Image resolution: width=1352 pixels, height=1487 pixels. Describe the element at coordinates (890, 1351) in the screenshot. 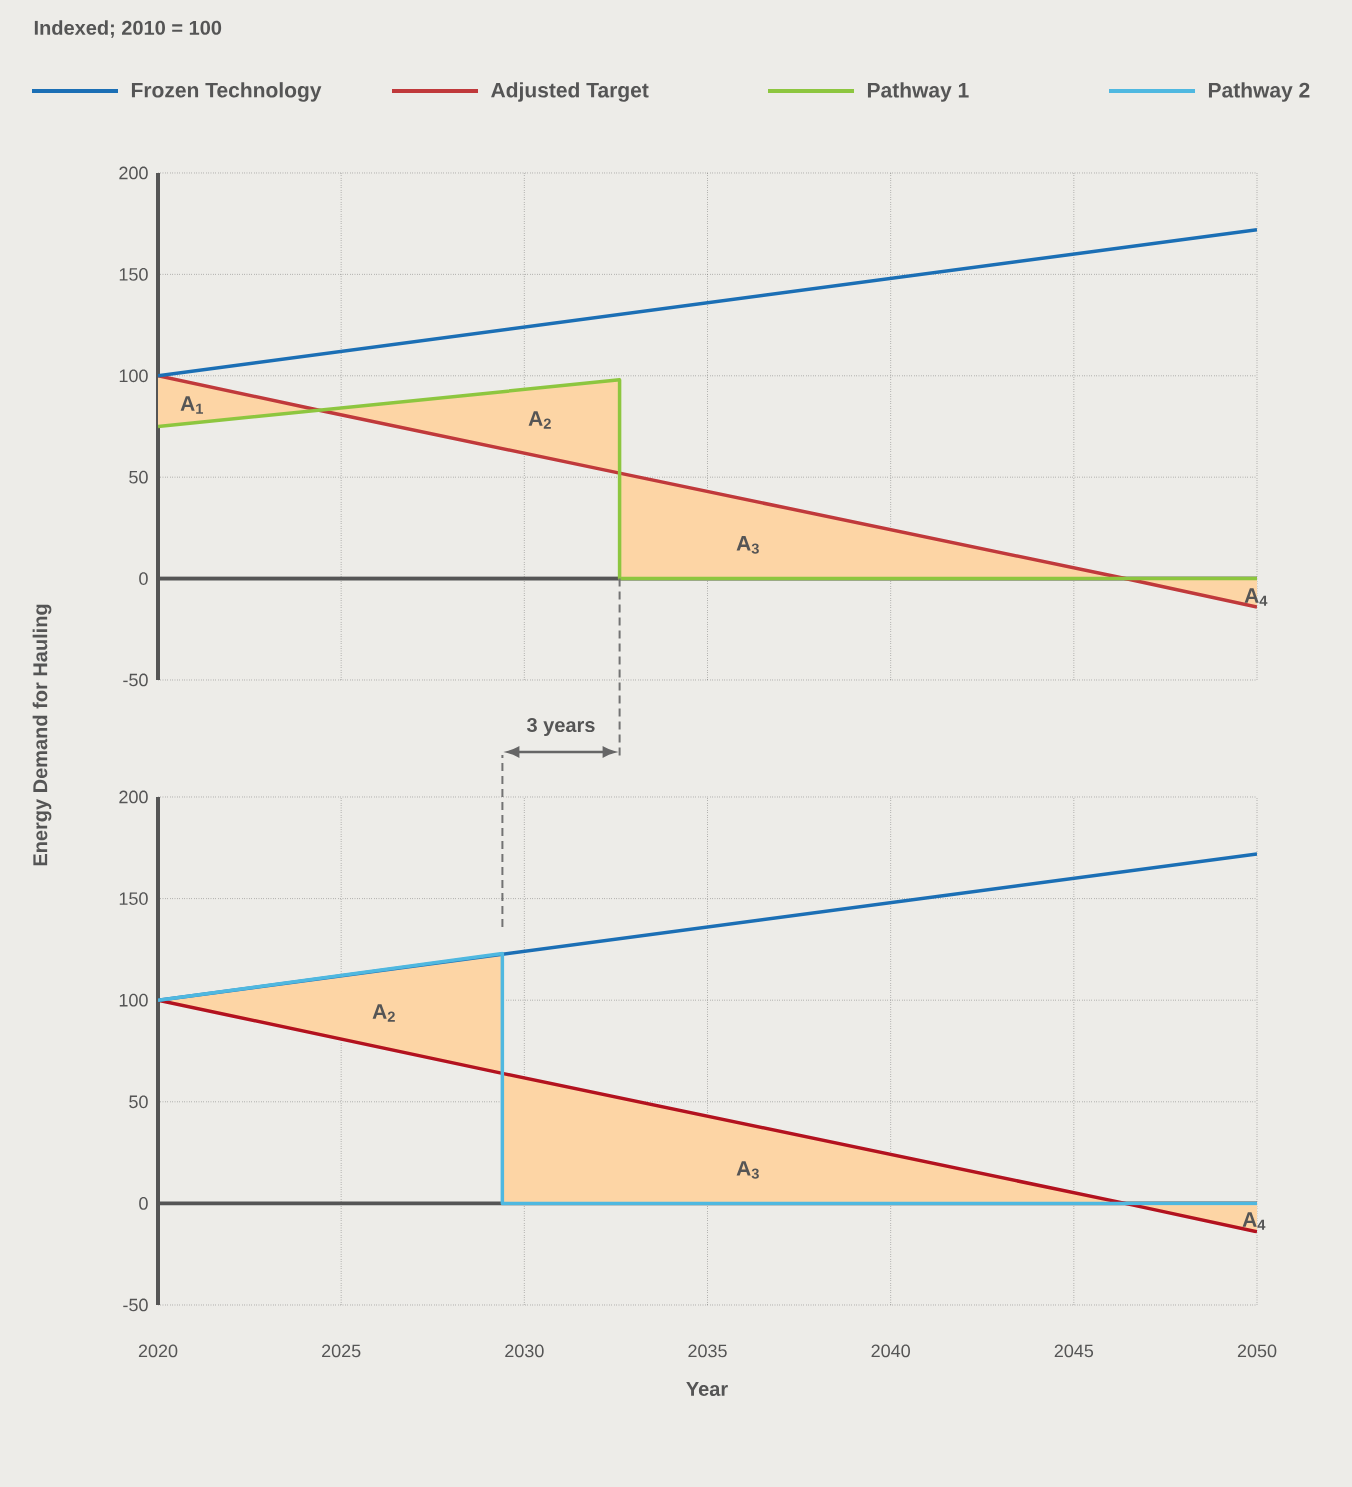

I see `x-tick-label: 2040` at that location.